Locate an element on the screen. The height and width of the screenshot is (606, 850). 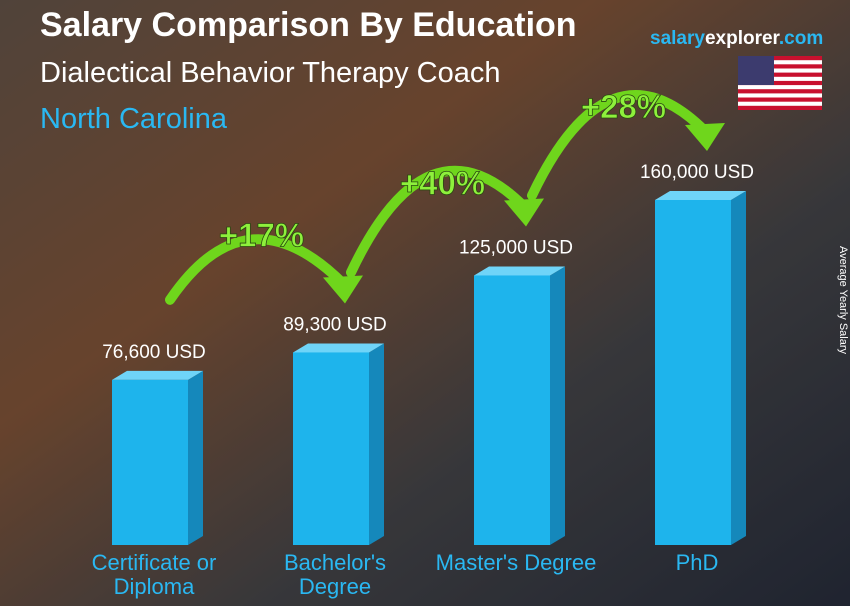
site-part: explorer is located at coordinates (743, 38).